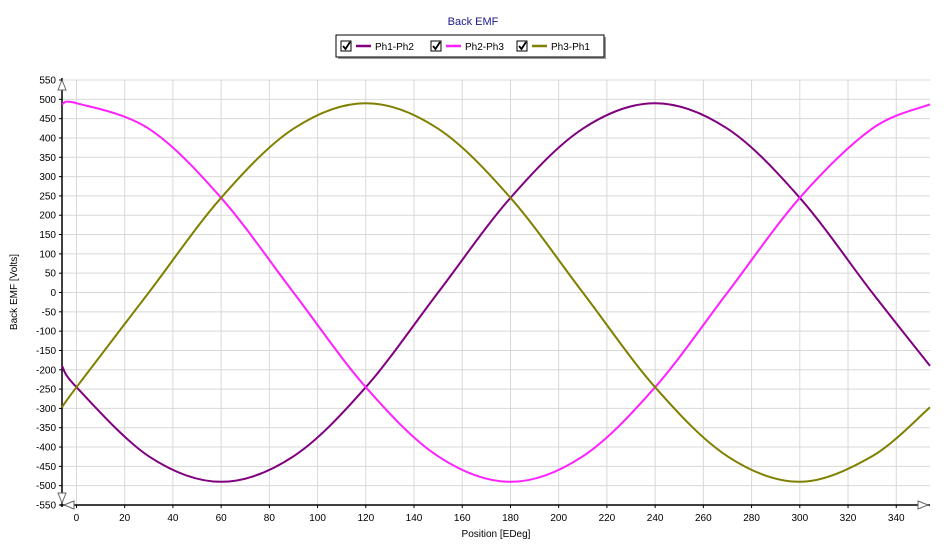 The height and width of the screenshot is (548, 946). Describe the element at coordinates (173, 518) in the screenshot. I see `x-tick-label: 40` at that location.